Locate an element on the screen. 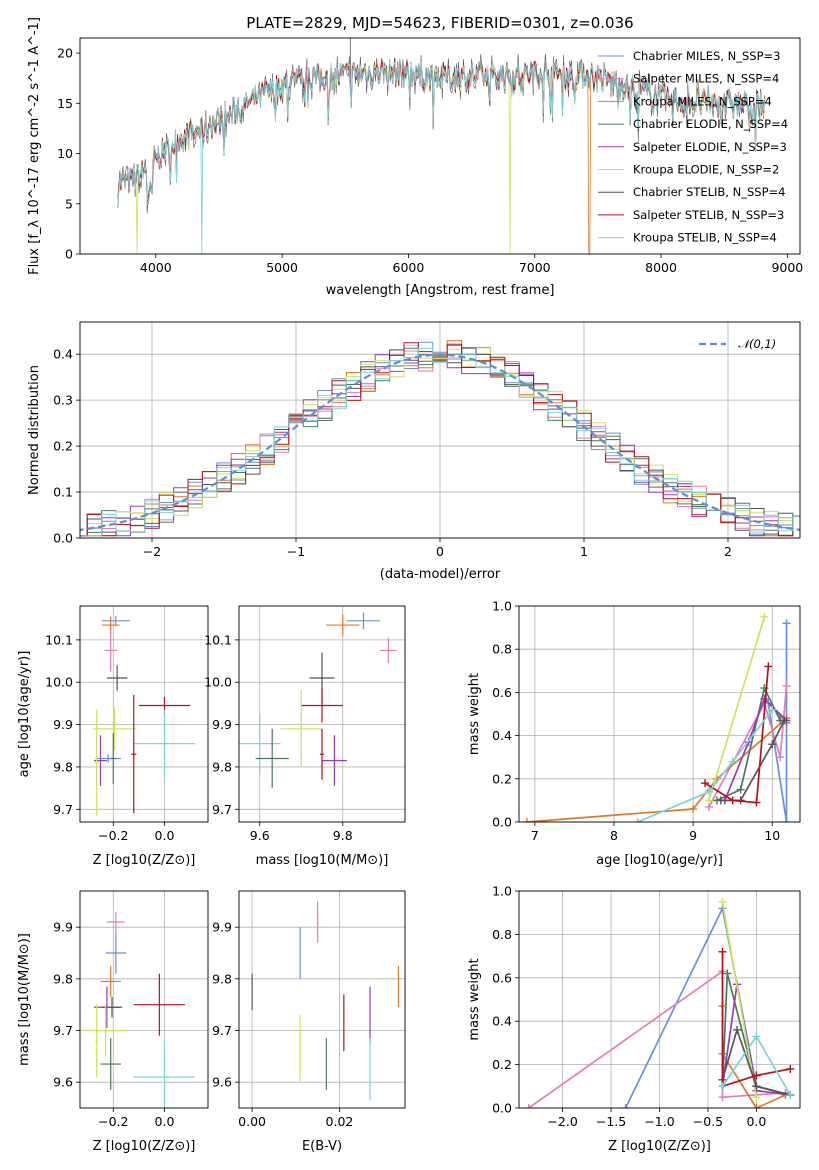  x-axis-label: age [log10(age/yr)] is located at coordinates (659, 860).